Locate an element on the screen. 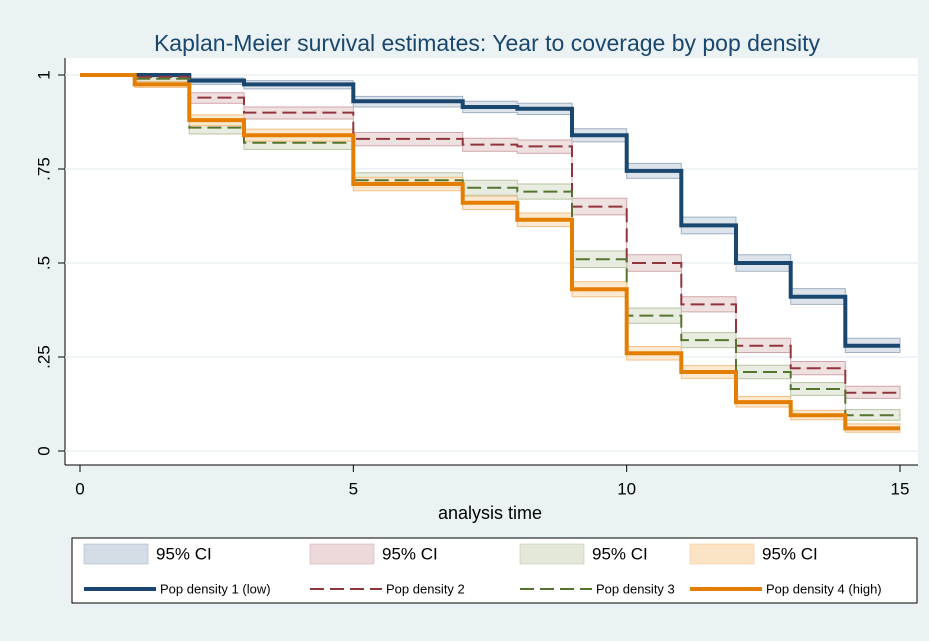  legend-label: Pop density 1 (low) is located at coordinates (215, 588).